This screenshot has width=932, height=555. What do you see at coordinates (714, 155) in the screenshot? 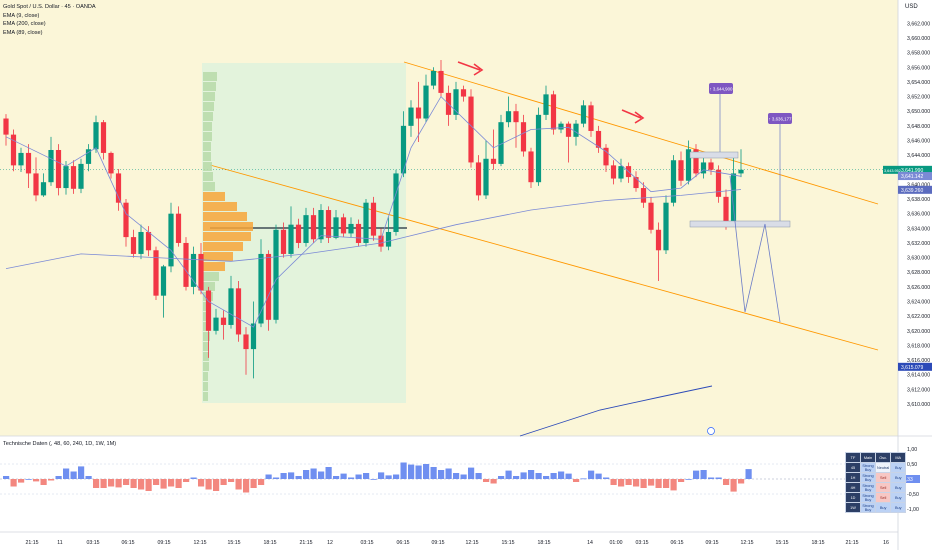
I see `resistance-box` at bounding box center [714, 155].